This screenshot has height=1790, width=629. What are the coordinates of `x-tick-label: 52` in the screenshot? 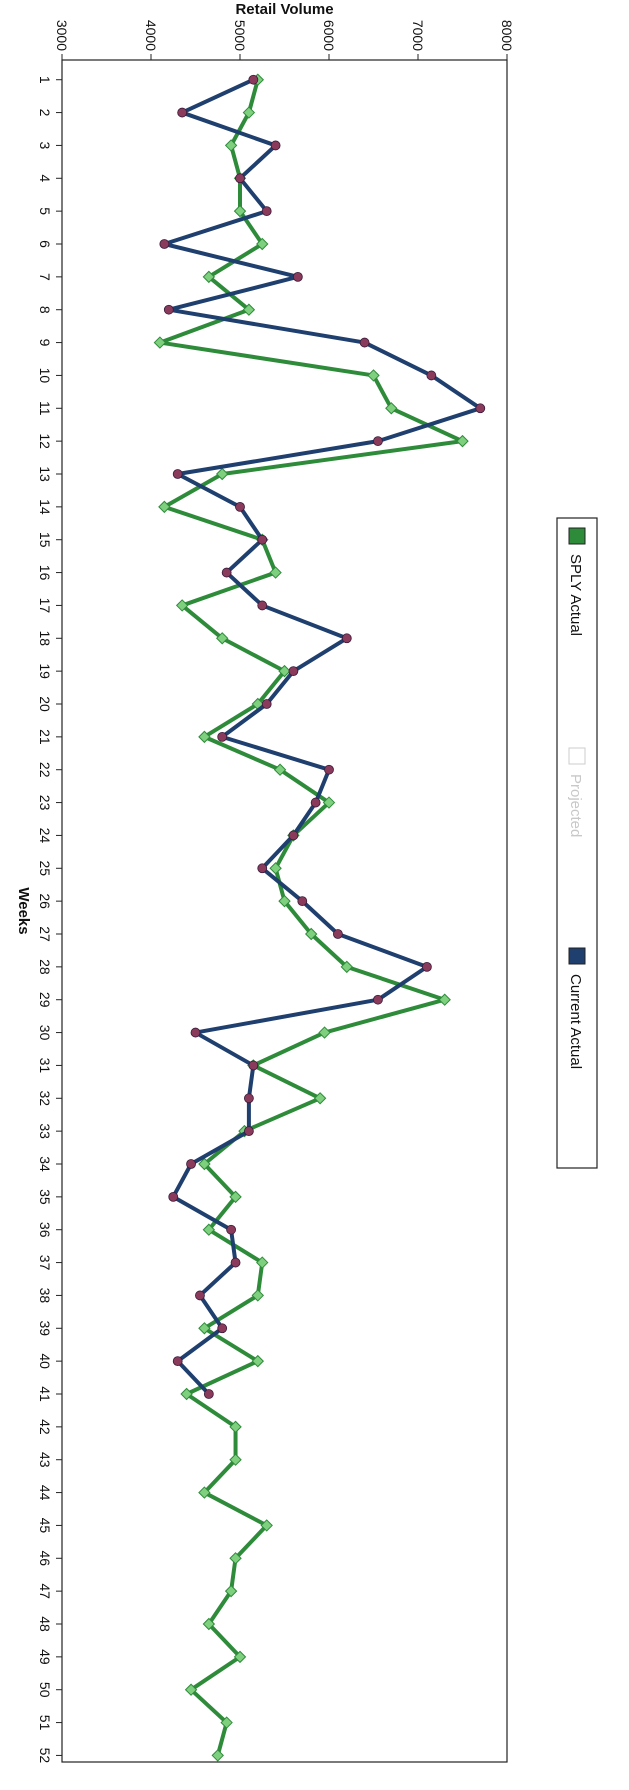 It's located at (45, 1756).